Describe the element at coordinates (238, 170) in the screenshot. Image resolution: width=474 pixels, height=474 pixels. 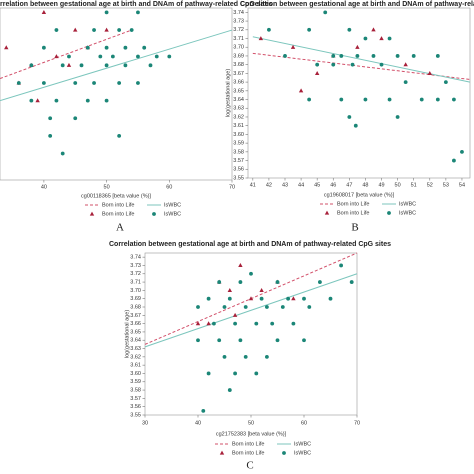
I see `y-tick-label: 3.56` at that location.